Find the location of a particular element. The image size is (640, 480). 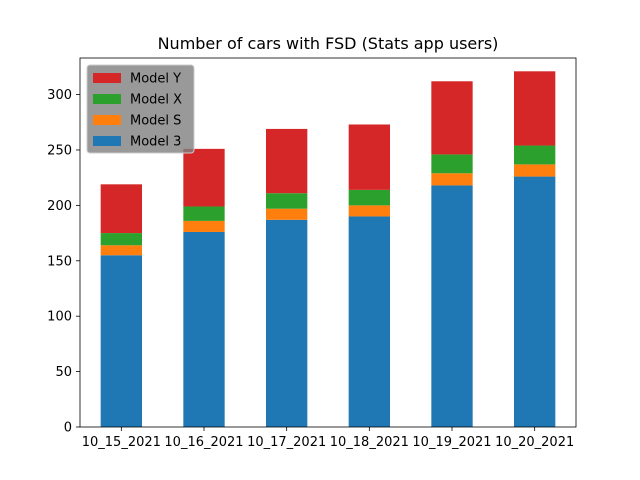

bar-model-y-10_17_2021 is located at coordinates (287, 161).